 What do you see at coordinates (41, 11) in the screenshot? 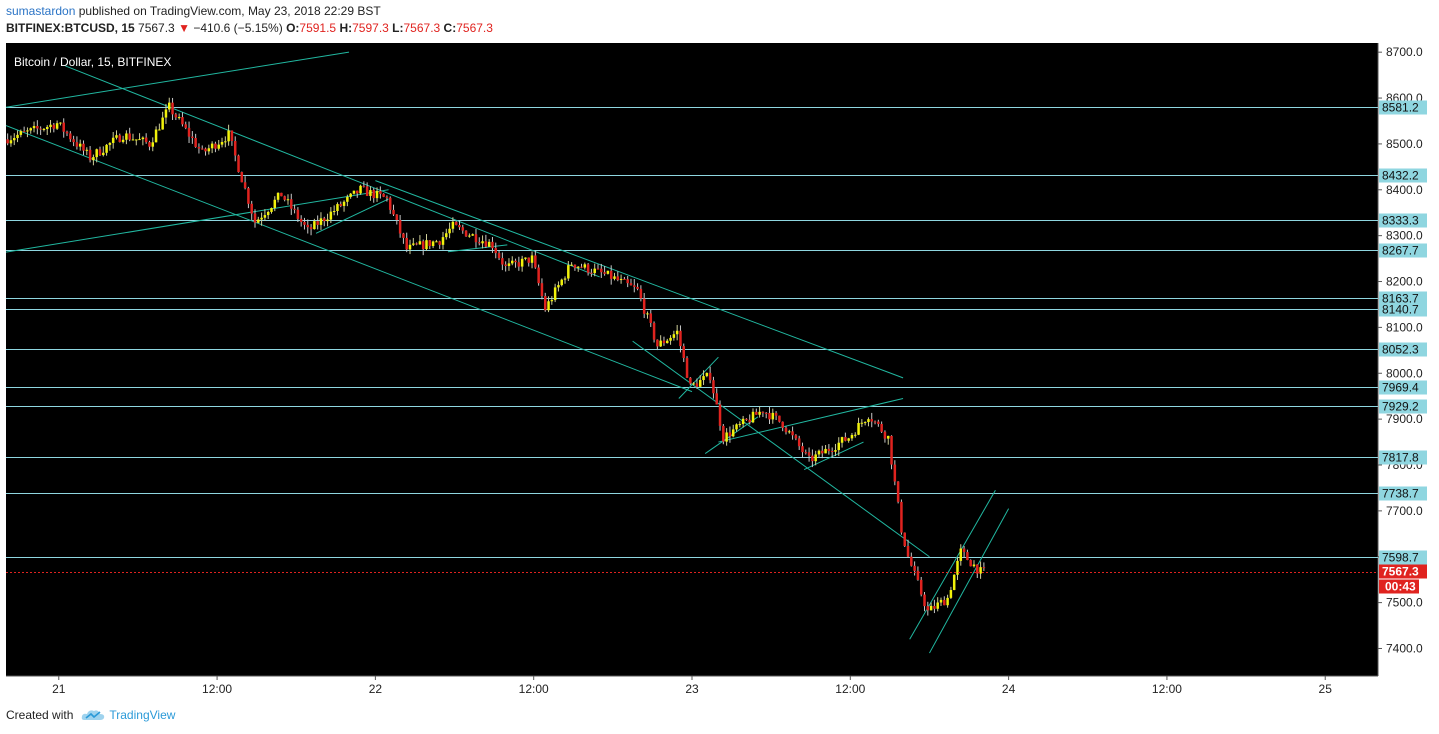
I see `author-link: sumastardon` at bounding box center [41, 11].